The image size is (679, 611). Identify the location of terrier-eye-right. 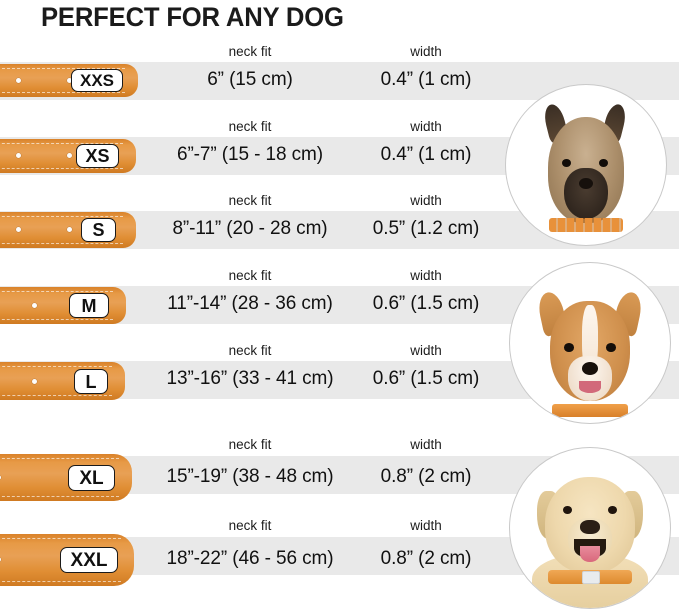
(603, 162).